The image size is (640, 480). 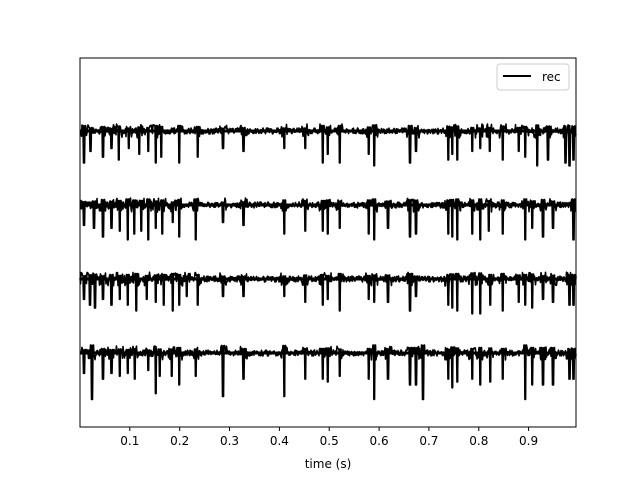 I want to click on x-tick-label: 0.9, so click(x=528, y=441).